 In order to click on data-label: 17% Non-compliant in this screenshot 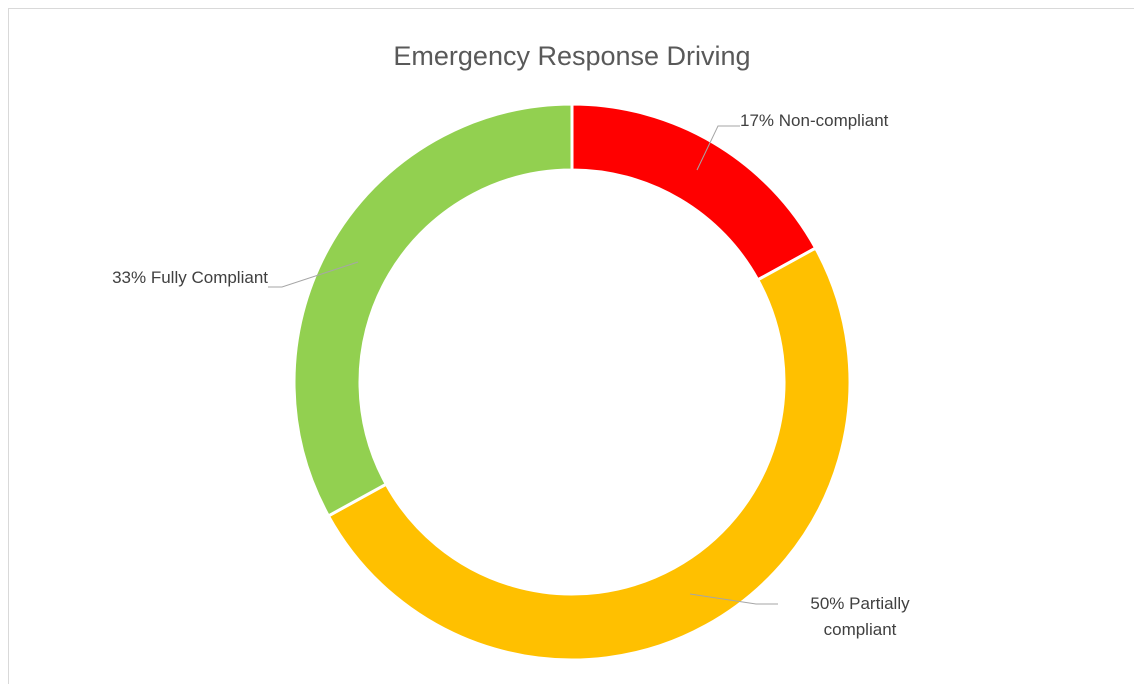, I will do `click(814, 121)`.